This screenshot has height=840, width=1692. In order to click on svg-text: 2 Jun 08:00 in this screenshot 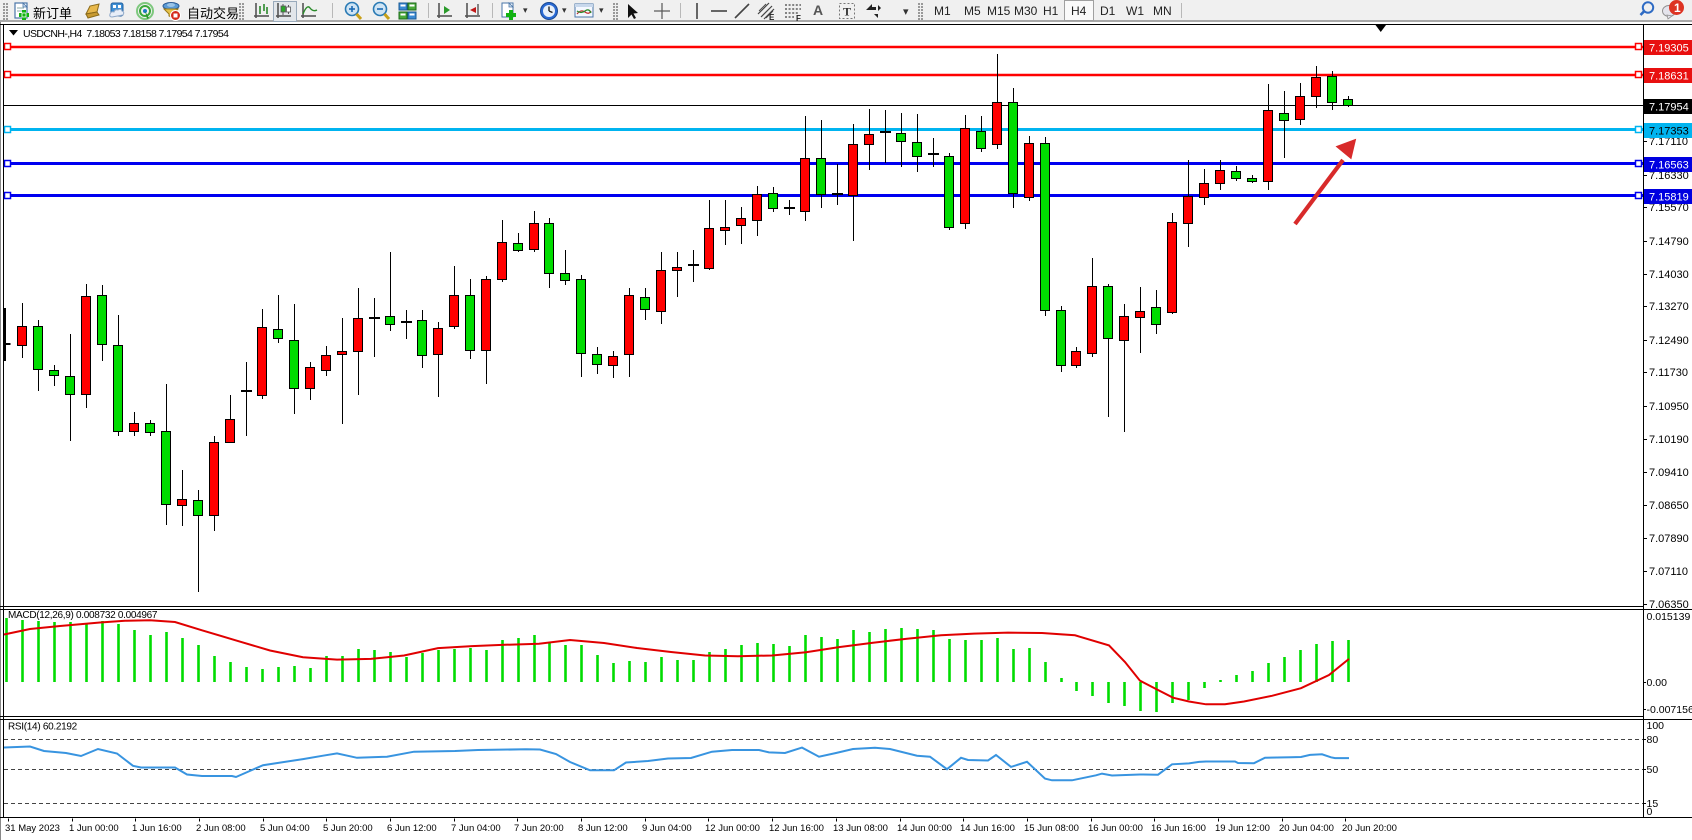, I will do `click(221, 828)`.